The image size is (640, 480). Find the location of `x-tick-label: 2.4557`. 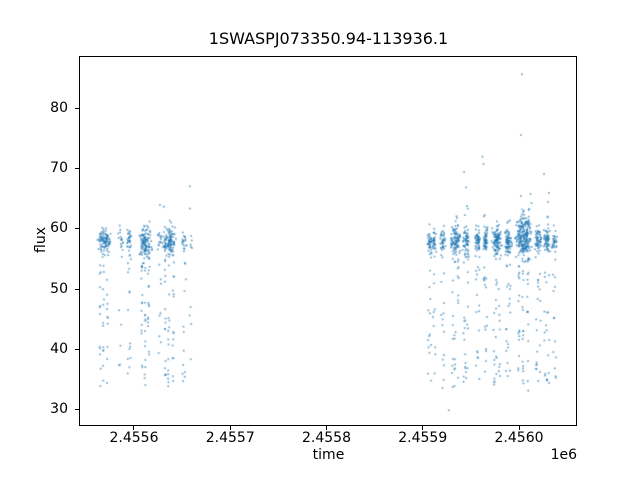

x-tick-label: 2.4557 is located at coordinates (230, 438).